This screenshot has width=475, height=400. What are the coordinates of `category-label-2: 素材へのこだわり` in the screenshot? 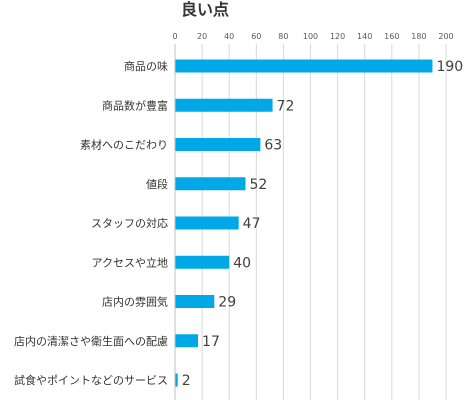 It's located at (124, 145).